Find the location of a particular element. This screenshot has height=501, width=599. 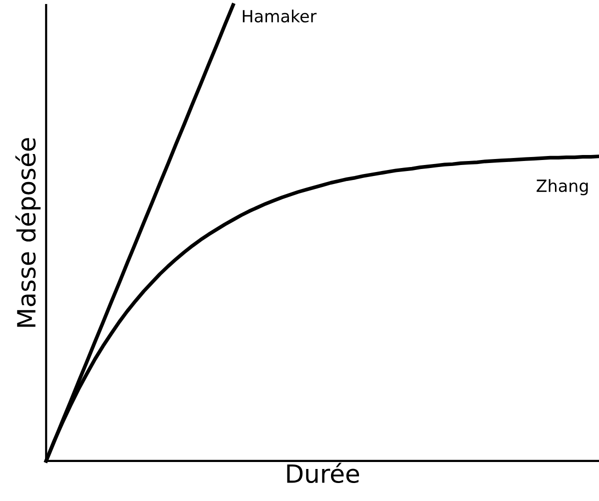

series-label: Zhang is located at coordinates (562, 187).